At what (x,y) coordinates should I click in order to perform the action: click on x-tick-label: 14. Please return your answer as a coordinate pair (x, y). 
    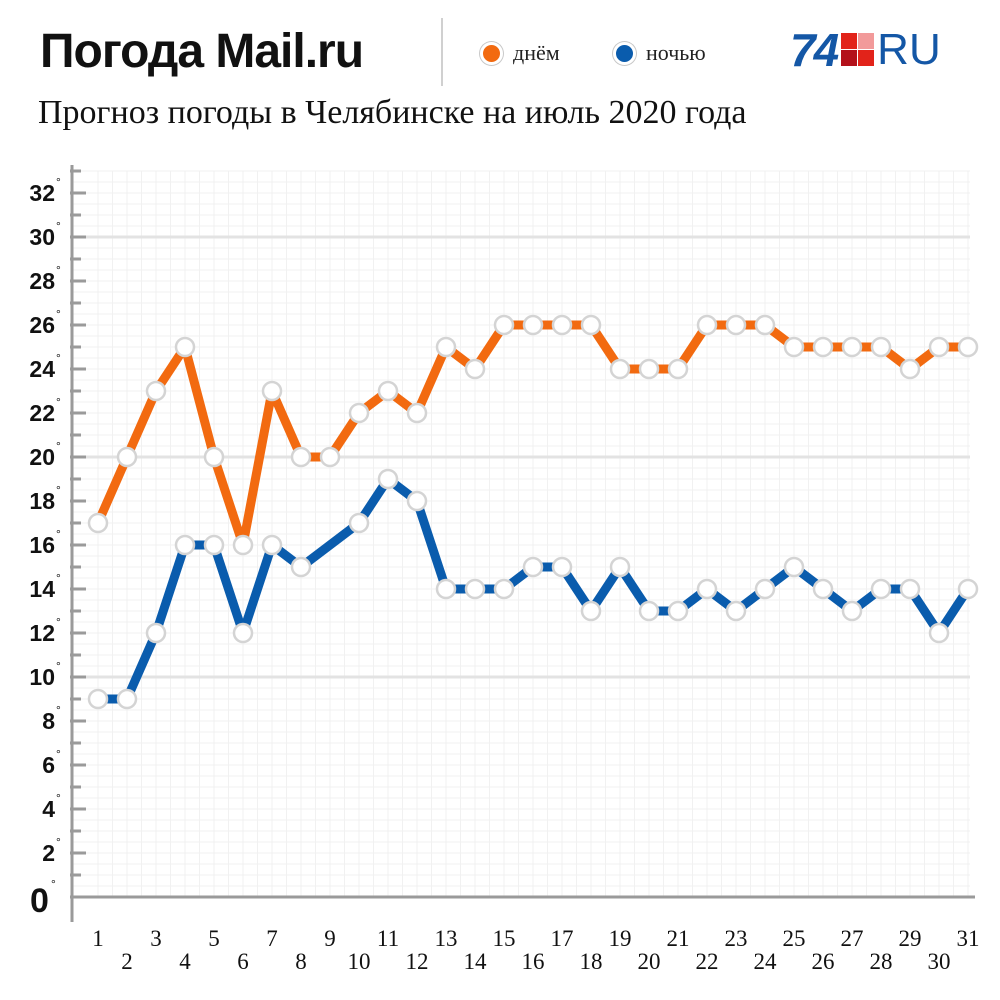
    Looking at the image, I should click on (476, 961).